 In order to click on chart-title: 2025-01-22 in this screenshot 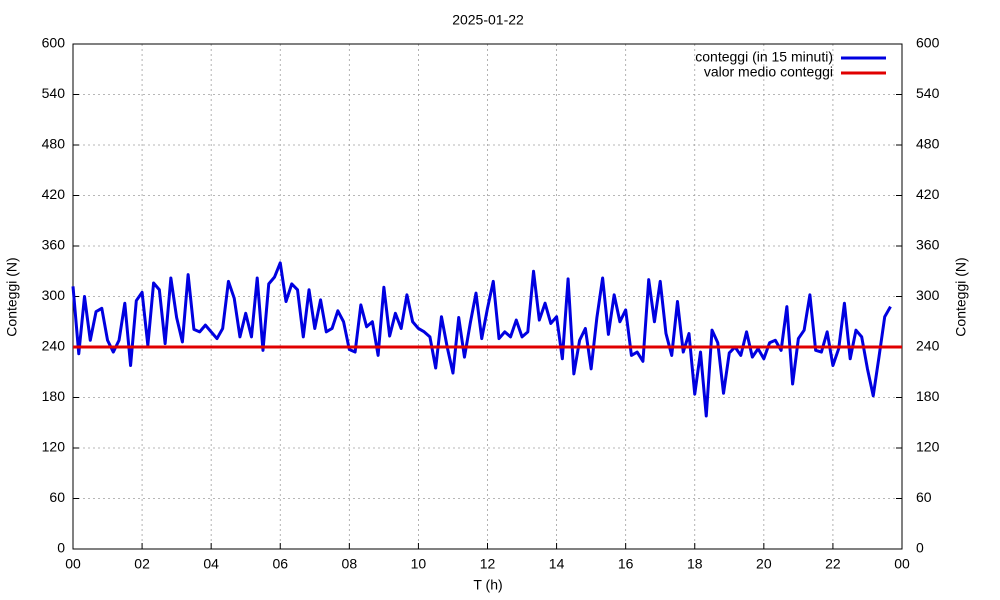, I will do `click(488, 20)`.